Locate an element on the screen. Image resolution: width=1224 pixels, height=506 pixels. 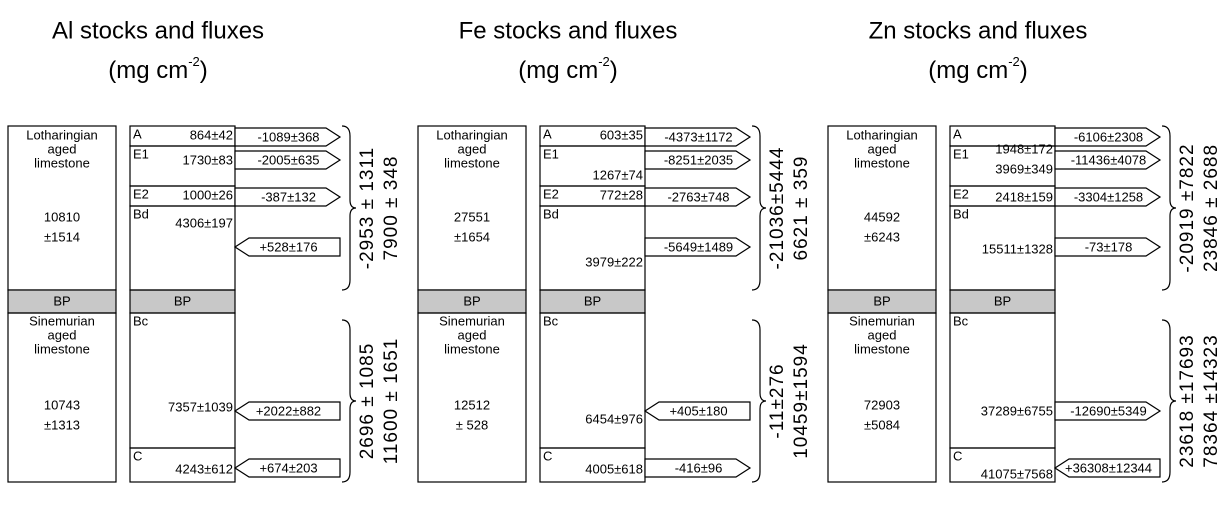
flux-value: -387±132 is located at coordinates (288, 196).